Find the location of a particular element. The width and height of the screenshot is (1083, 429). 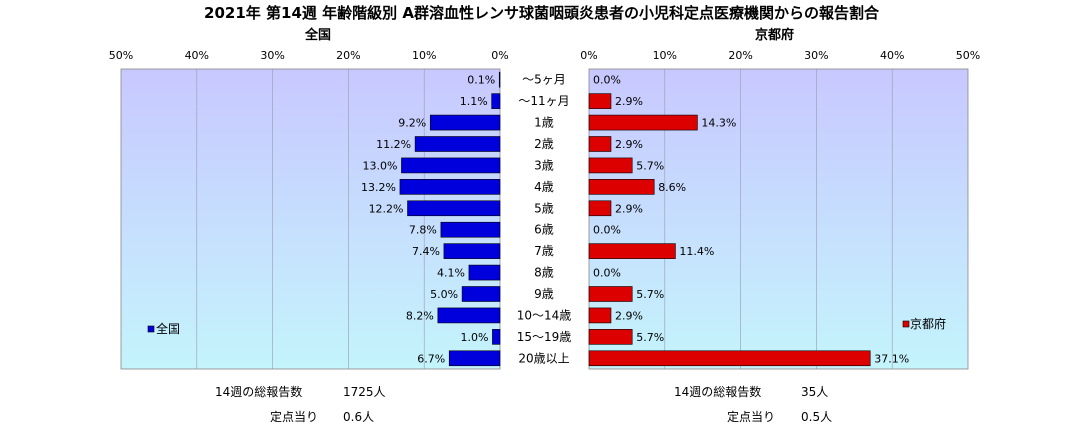

footer-right-total-label: 14週の総報告数 is located at coordinates (718, 392).